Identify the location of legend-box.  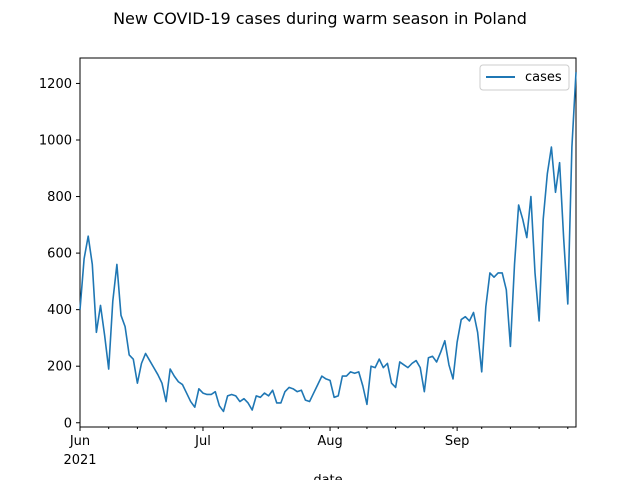
(524, 77).